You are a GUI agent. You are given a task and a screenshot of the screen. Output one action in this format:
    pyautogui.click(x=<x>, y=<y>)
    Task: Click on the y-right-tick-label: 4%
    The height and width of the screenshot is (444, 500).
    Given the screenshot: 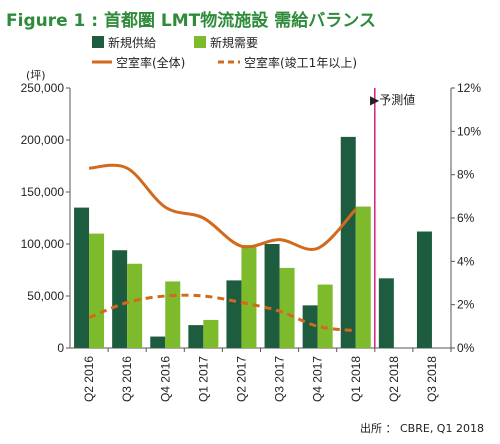 What is the action you would take?
    pyautogui.click(x=466, y=261)
    